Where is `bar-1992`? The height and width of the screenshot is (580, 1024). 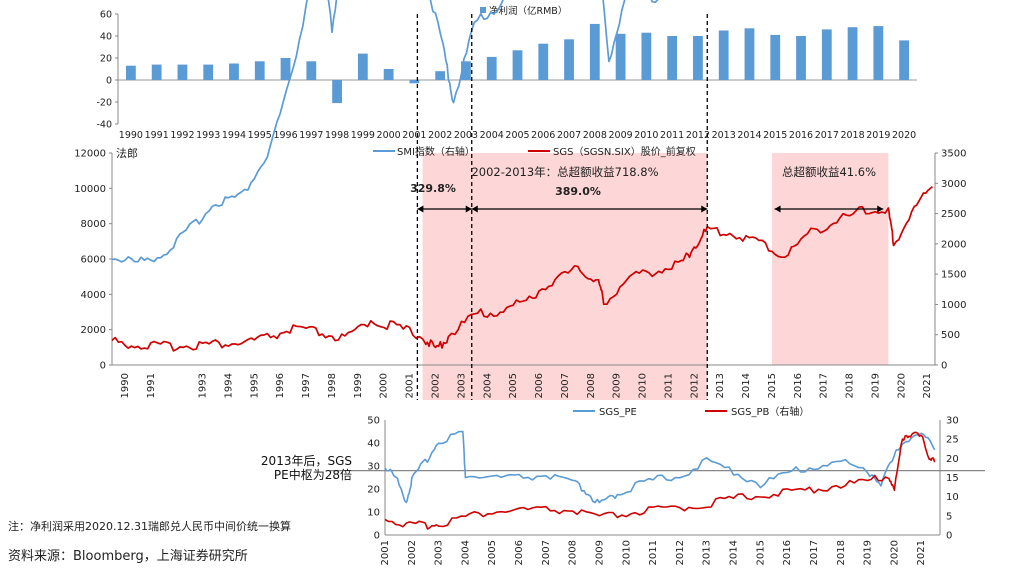
bar-1992 is located at coordinates (182, 72).